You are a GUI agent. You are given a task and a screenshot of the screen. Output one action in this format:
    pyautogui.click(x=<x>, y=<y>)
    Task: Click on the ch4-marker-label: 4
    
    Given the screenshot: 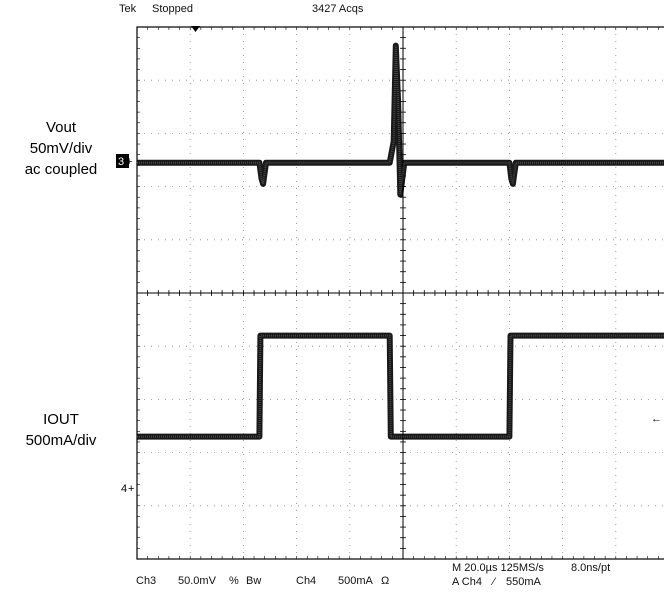 What is the action you would take?
    pyautogui.click(x=124, y=489)
    